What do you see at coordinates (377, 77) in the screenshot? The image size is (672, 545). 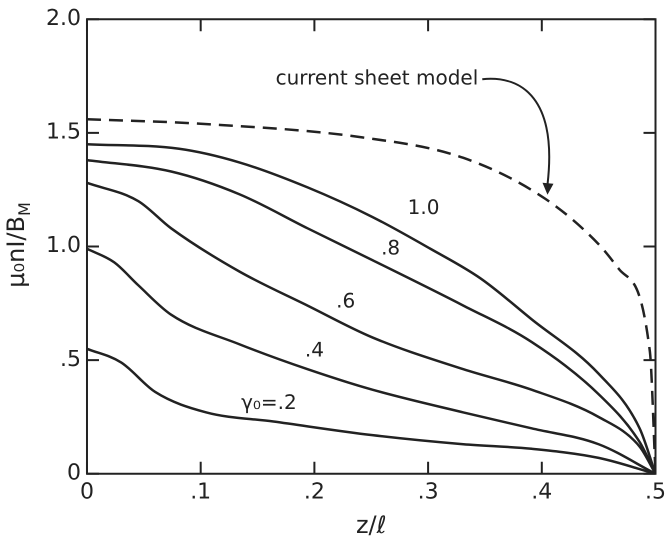 I see `series-label: current sheet model` at bounding box center [377, 77].